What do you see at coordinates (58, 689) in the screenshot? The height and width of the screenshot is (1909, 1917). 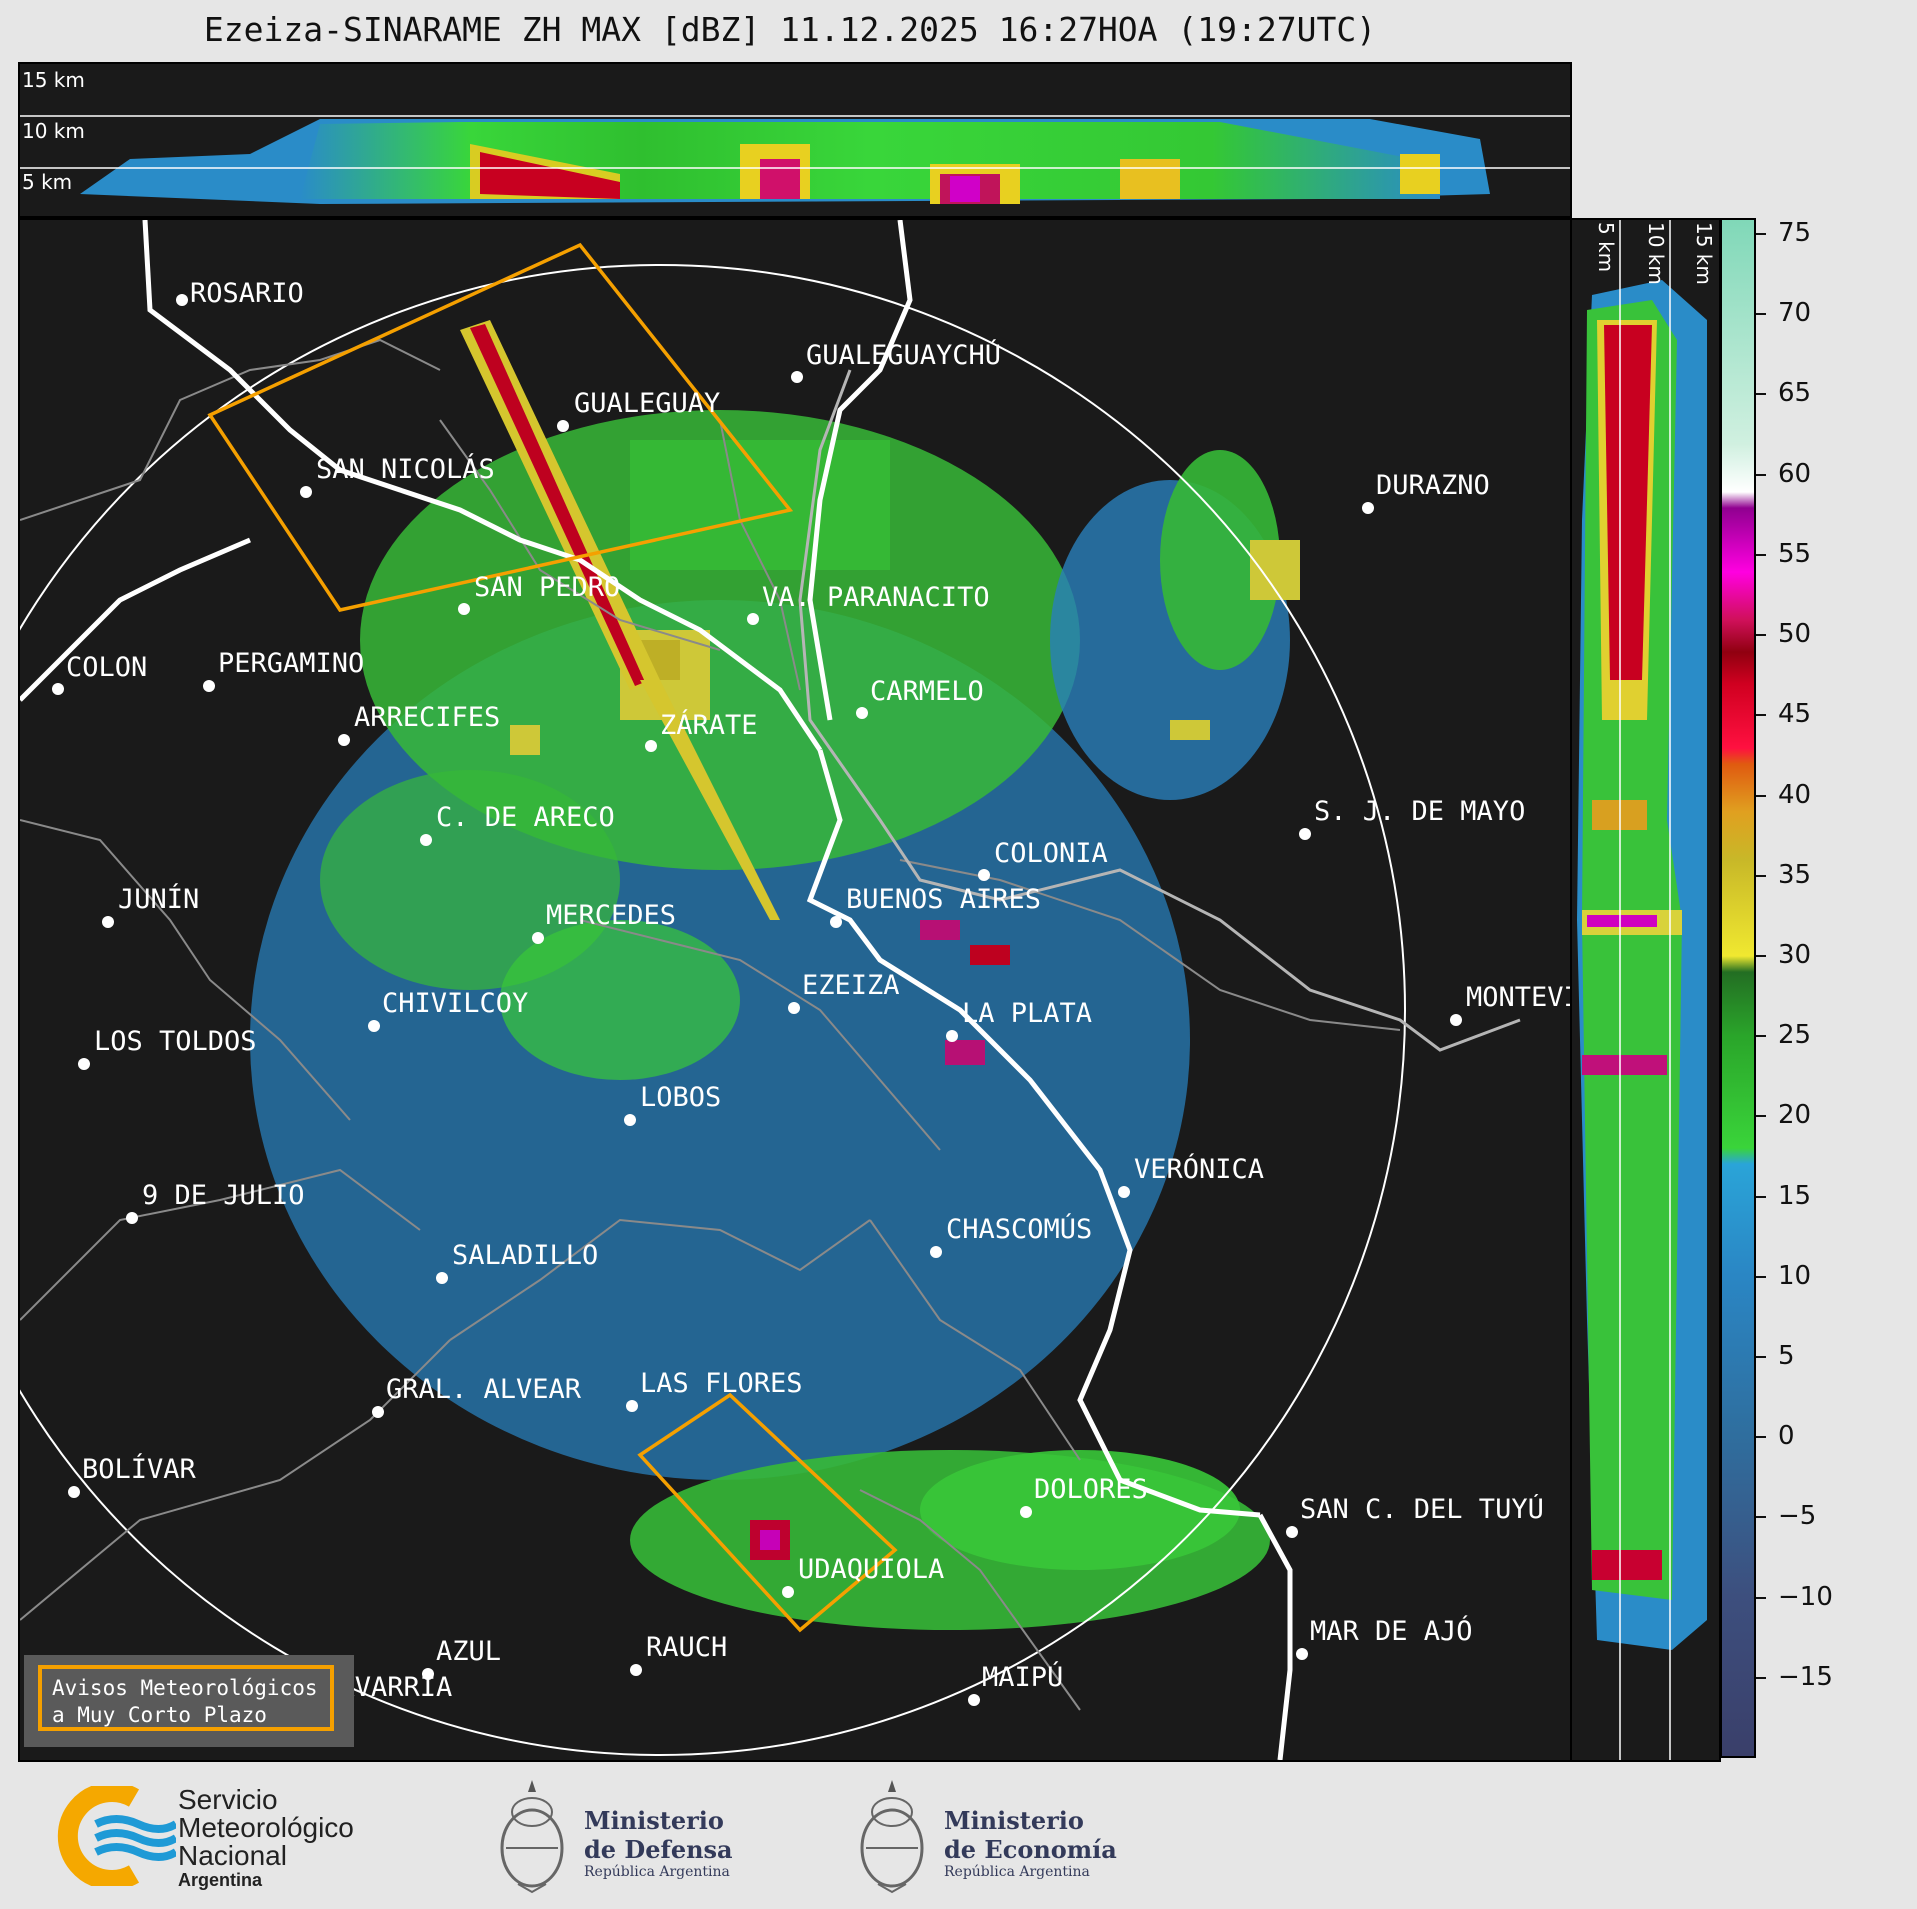 I see `city-dot-colon` at bounding box center [58, 689].